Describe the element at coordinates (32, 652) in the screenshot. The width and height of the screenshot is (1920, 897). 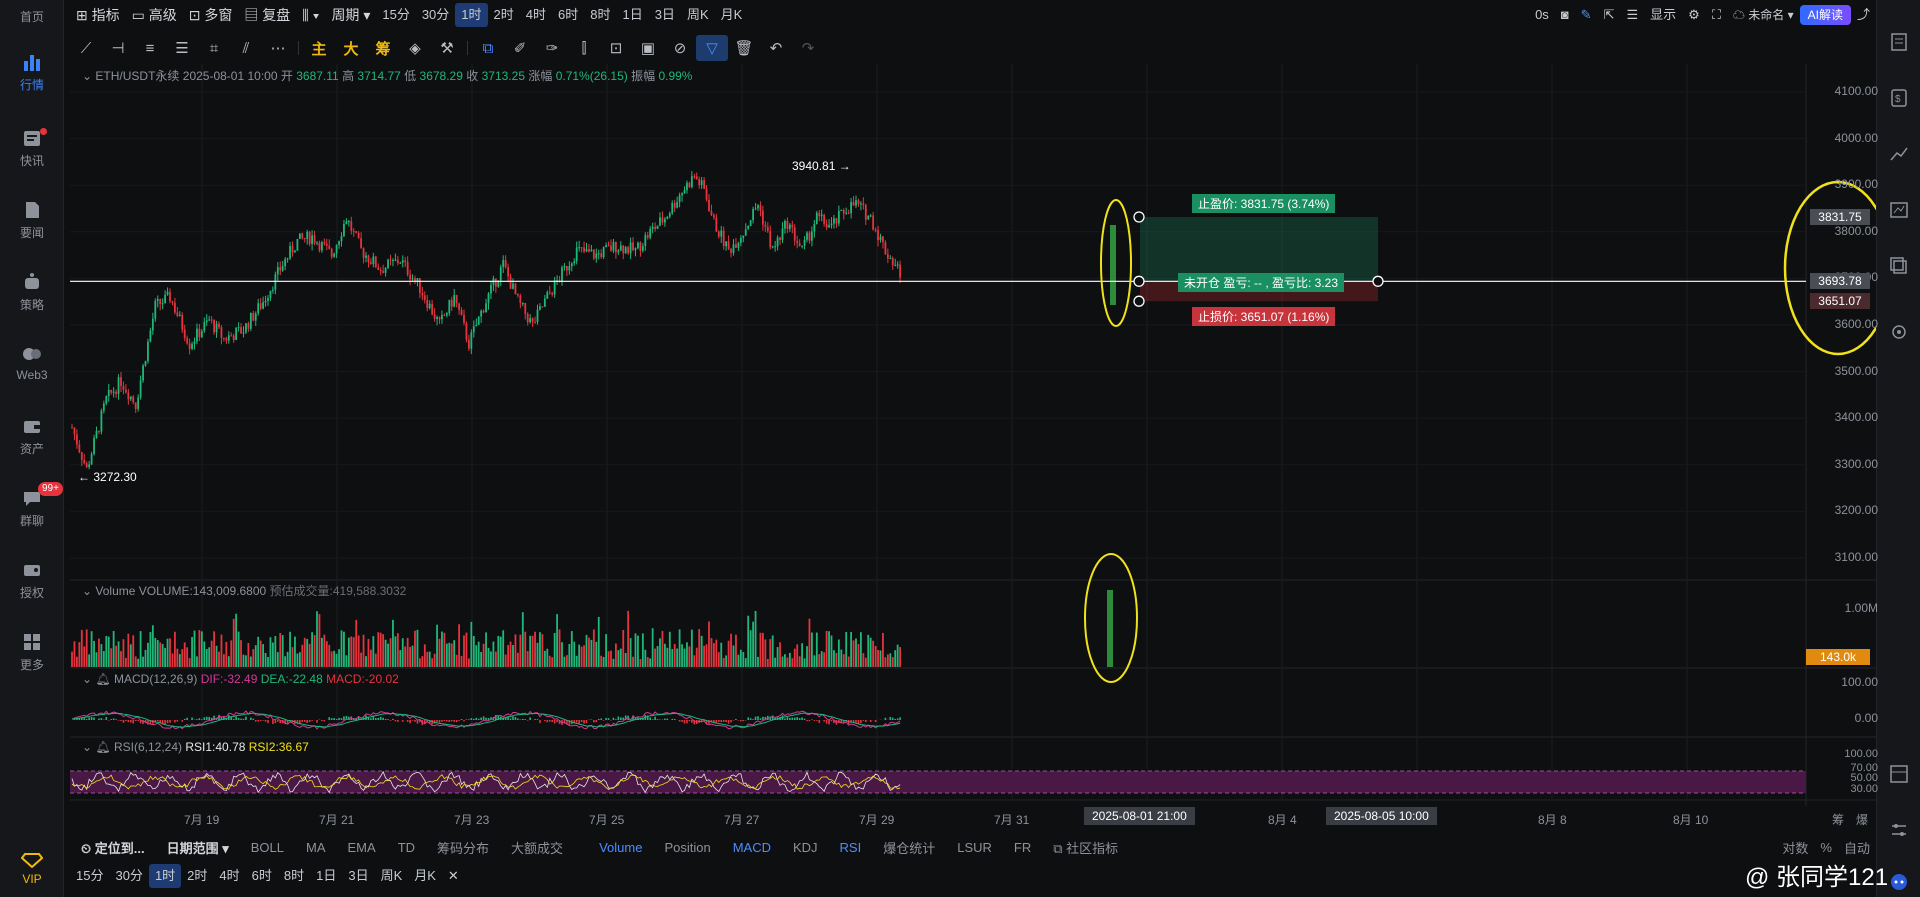
I see `sidebar-item-more: 更多` at that location.